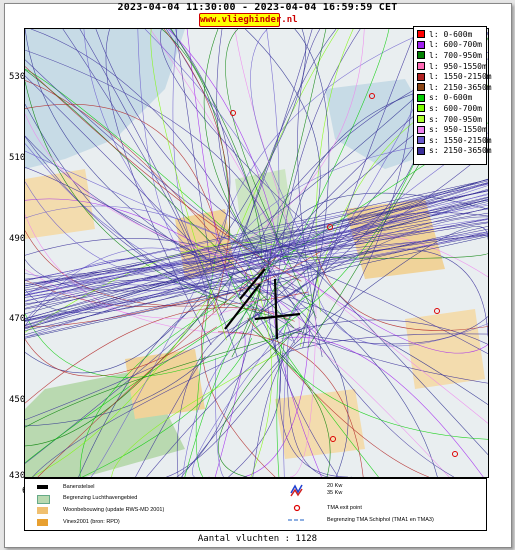  I want to click on vinex-swatch, so click(42, 522).